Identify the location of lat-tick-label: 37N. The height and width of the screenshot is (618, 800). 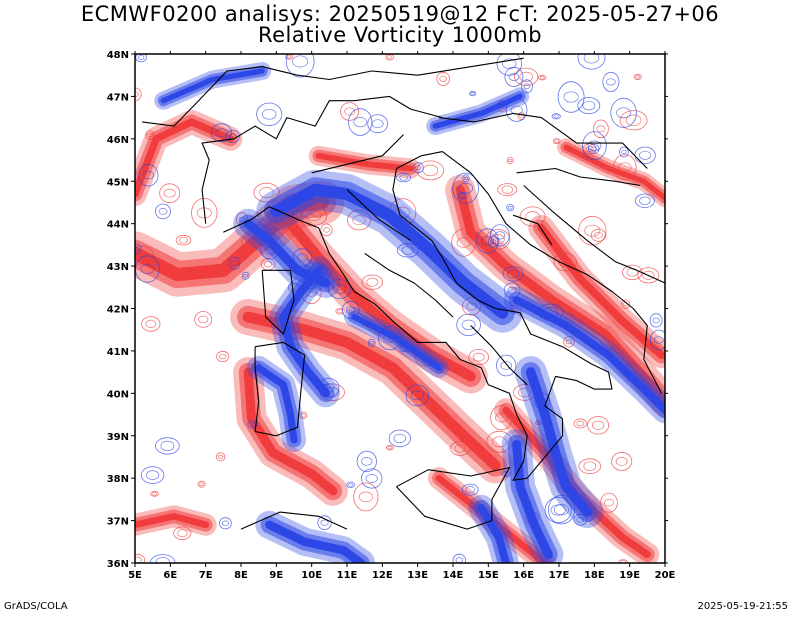
(118, 522).